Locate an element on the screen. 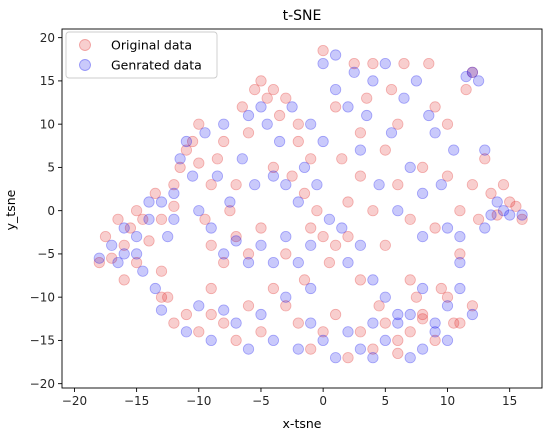  y-tick-label: −5 is located at coordinates (46, 254).